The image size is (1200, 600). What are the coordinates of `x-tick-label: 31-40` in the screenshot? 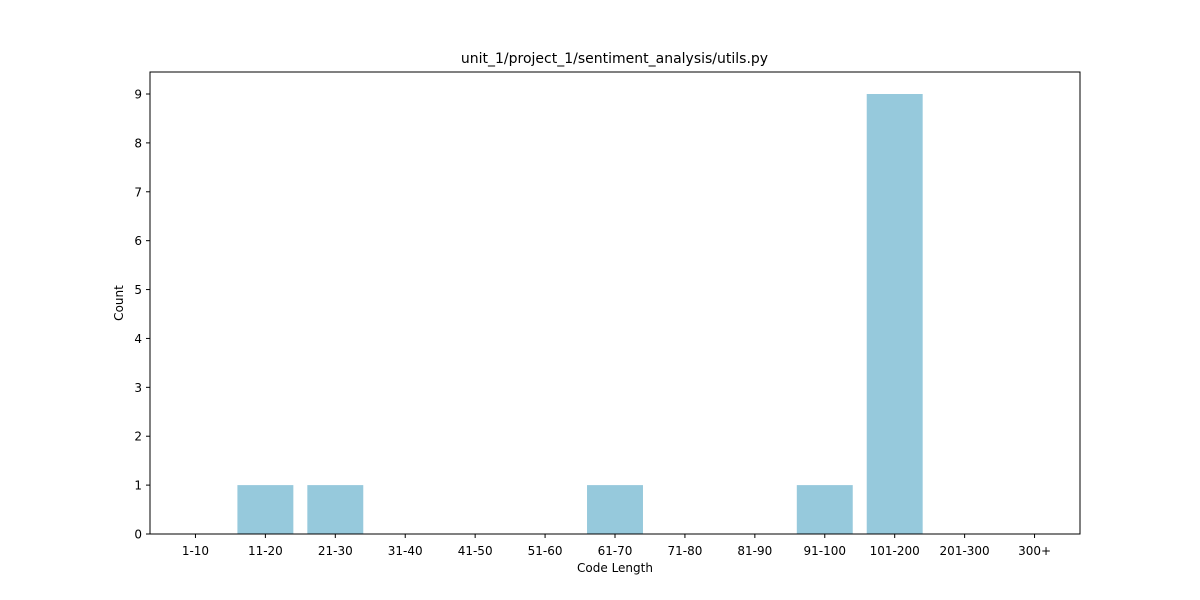 It's located at (405, 551).